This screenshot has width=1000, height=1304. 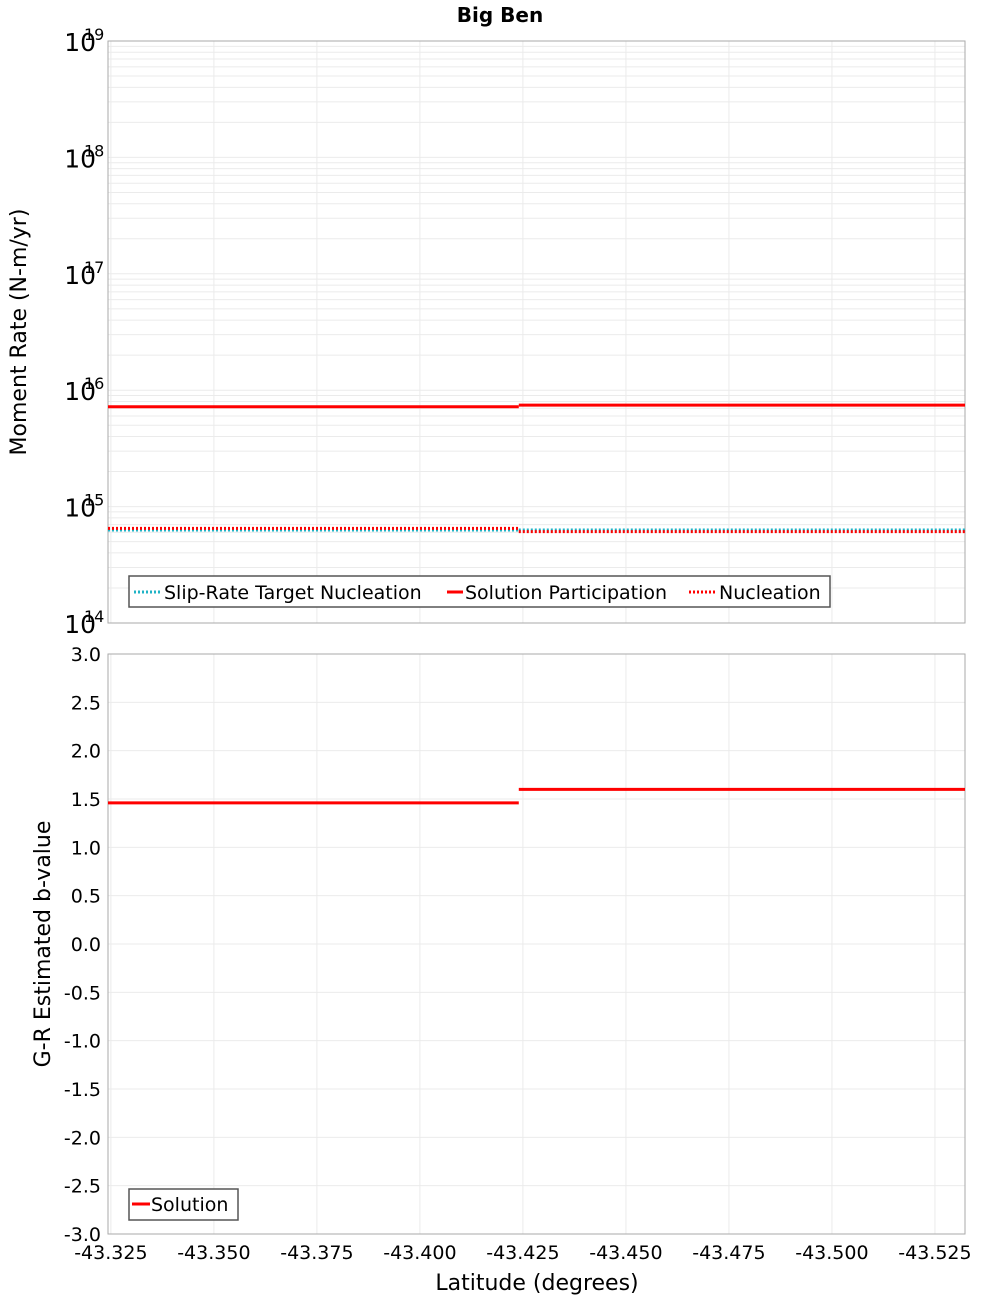 I want to click on y-tick-label: 1.5, so click(x=86, y=800).